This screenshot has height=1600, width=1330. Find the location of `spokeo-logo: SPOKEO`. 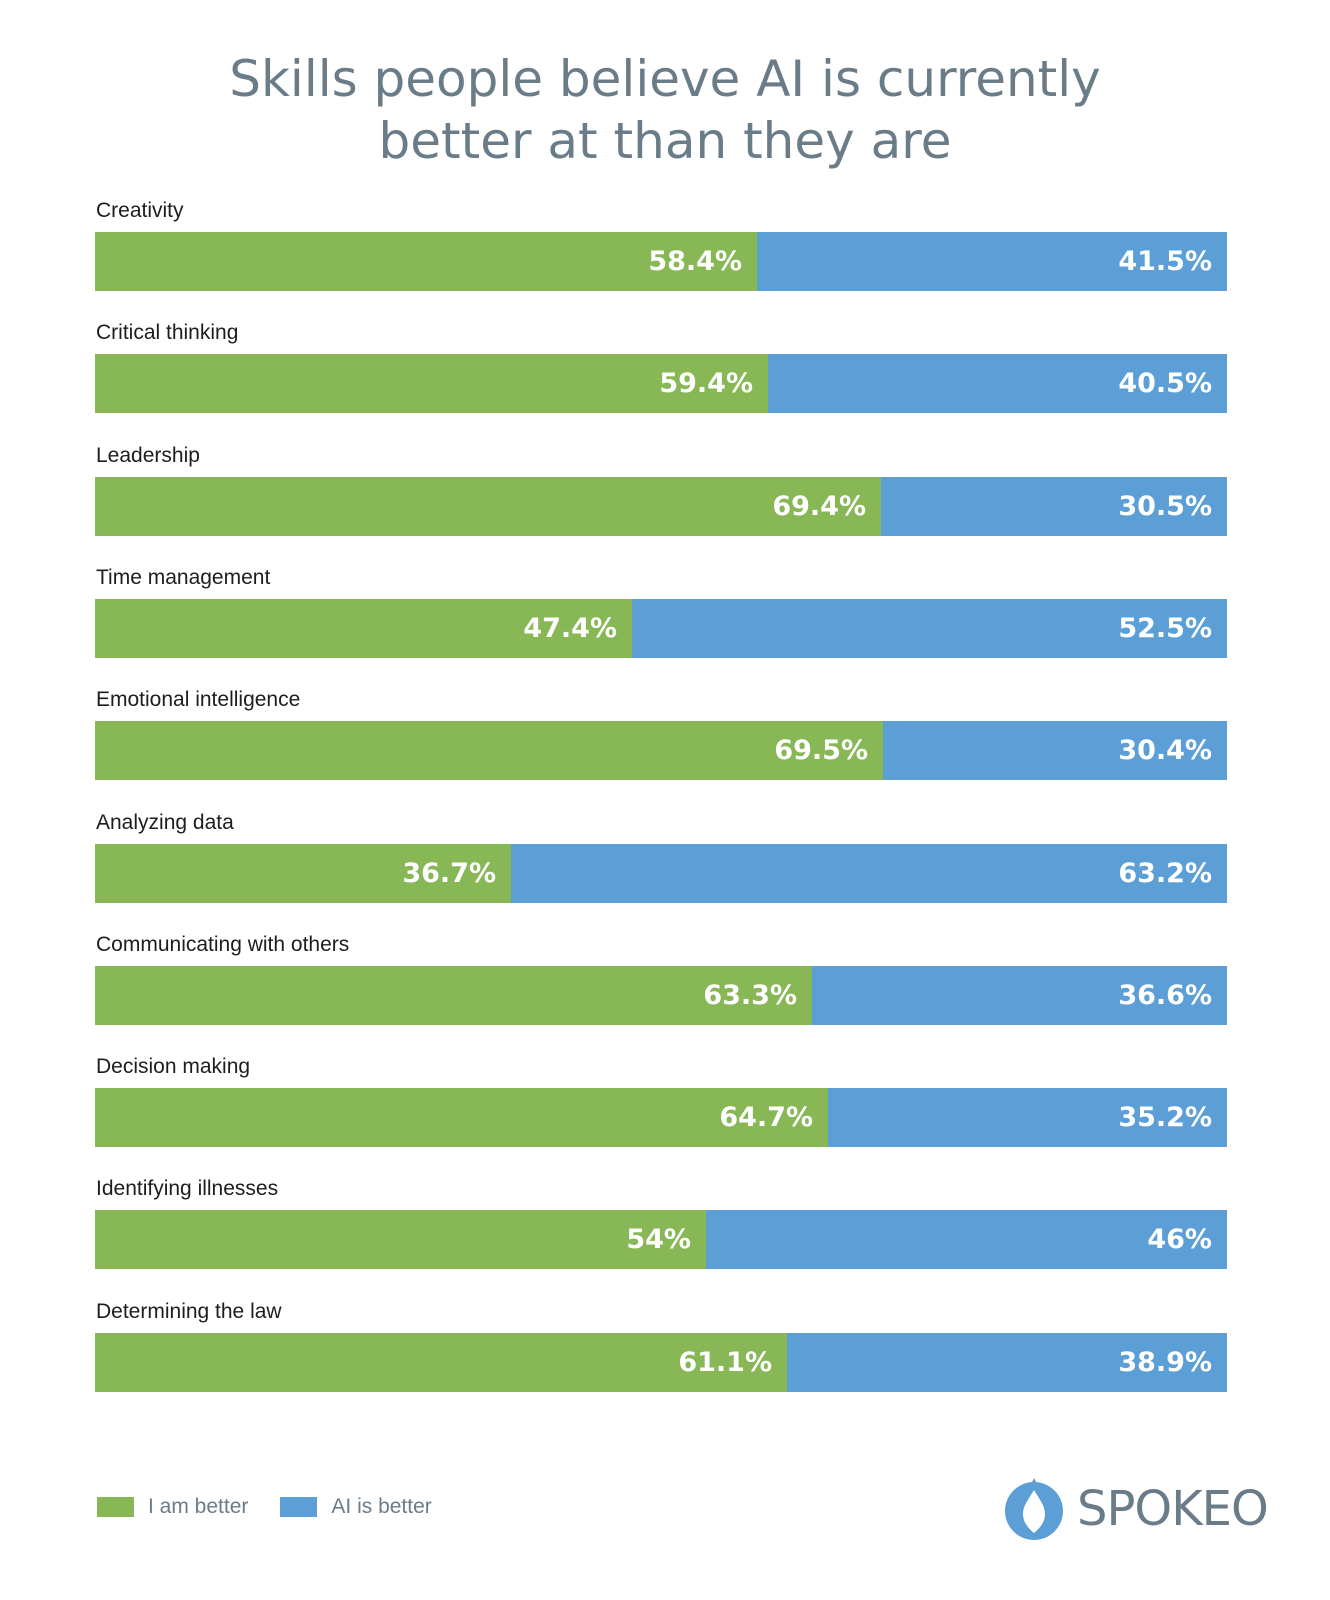

spokeo-logo: SPOKEO is located at coordinates (1136, 1509).